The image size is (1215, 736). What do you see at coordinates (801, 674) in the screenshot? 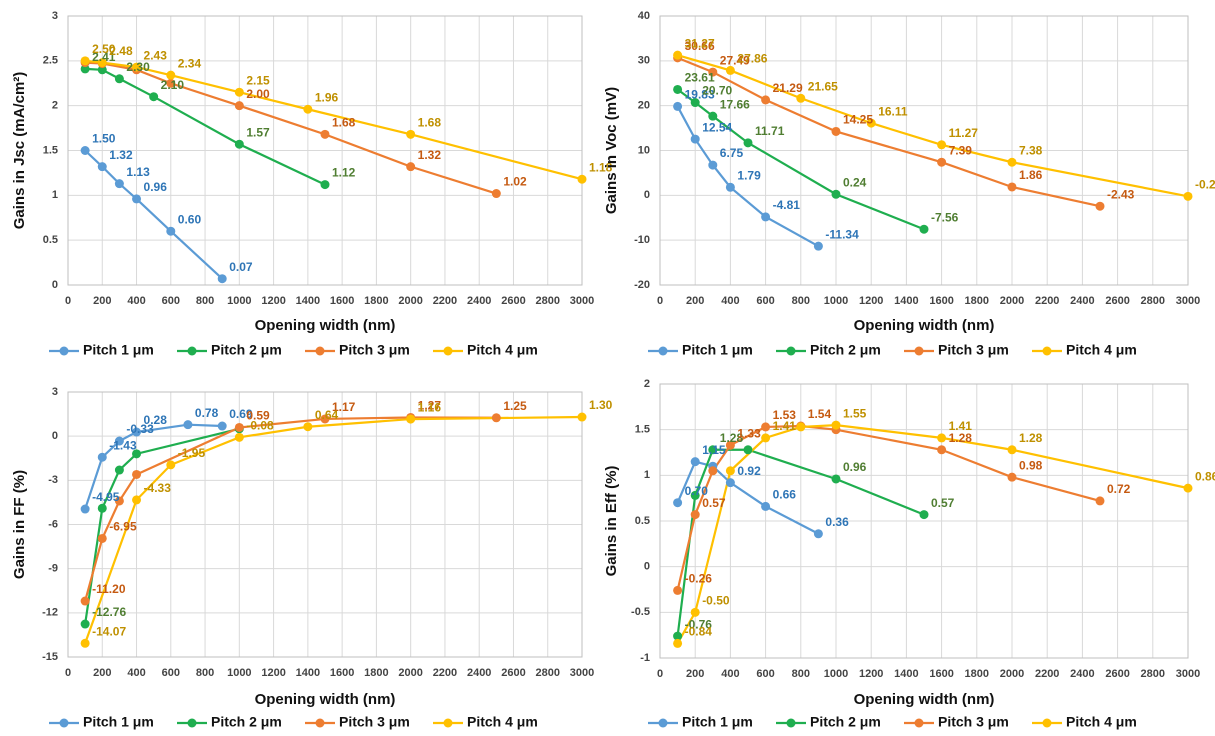
I see `x-tick-label: 800` at bounding box center [801, 674].